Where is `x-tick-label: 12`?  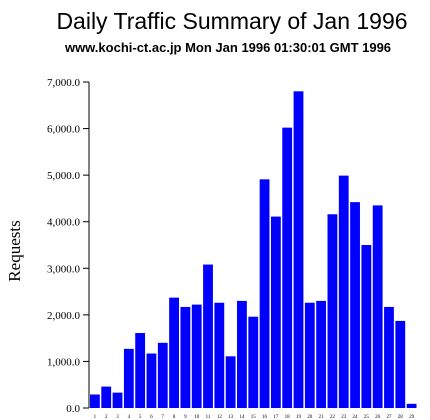
x-tick-label: 12 is located at coordinates (220, 417).